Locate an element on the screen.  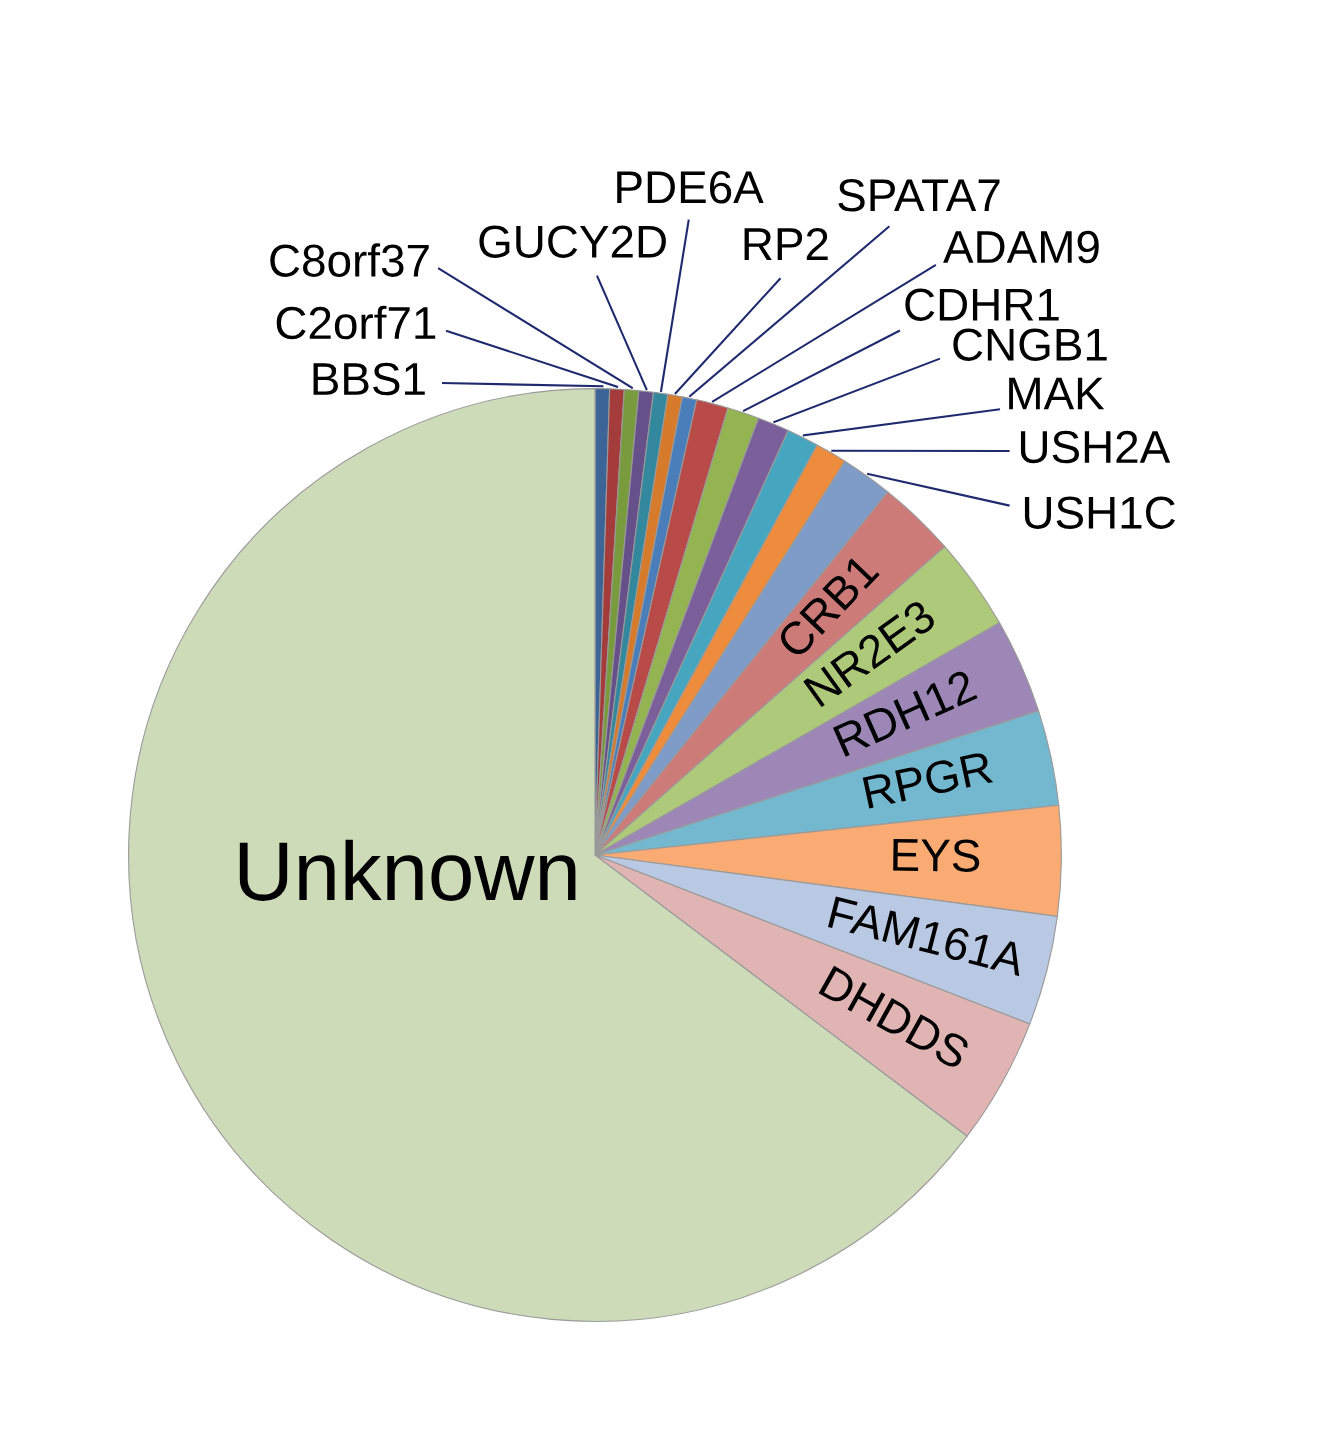
slice-label: MAK is located at coordinates (1057, 393).